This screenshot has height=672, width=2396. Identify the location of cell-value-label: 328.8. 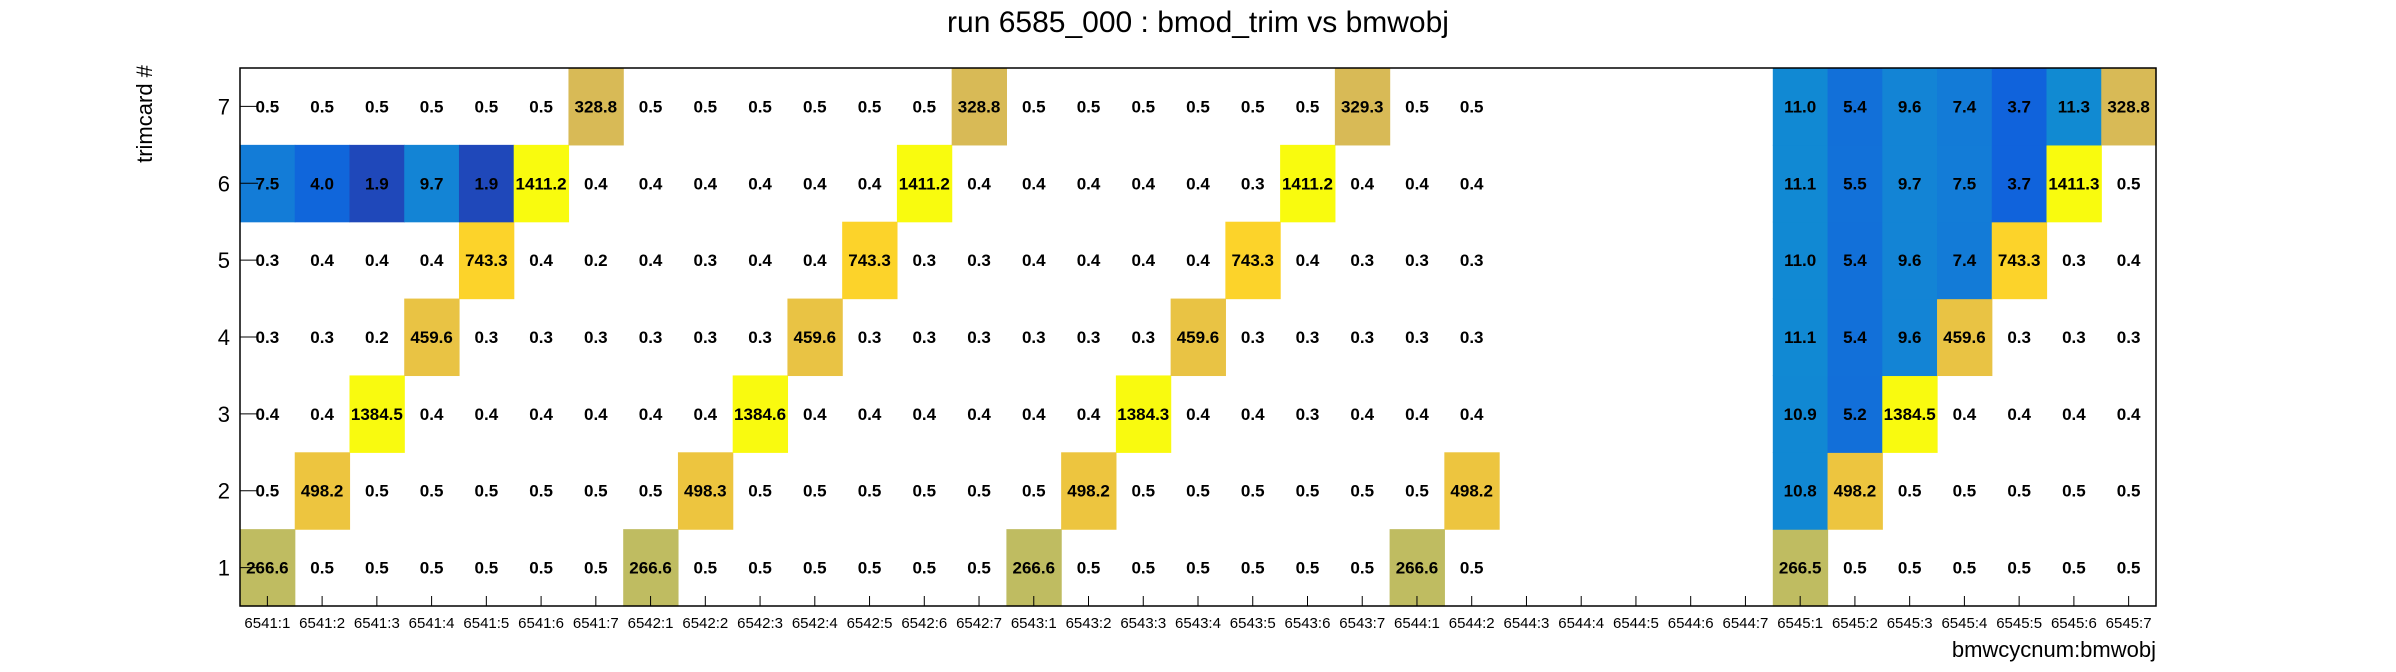
(596, 106).